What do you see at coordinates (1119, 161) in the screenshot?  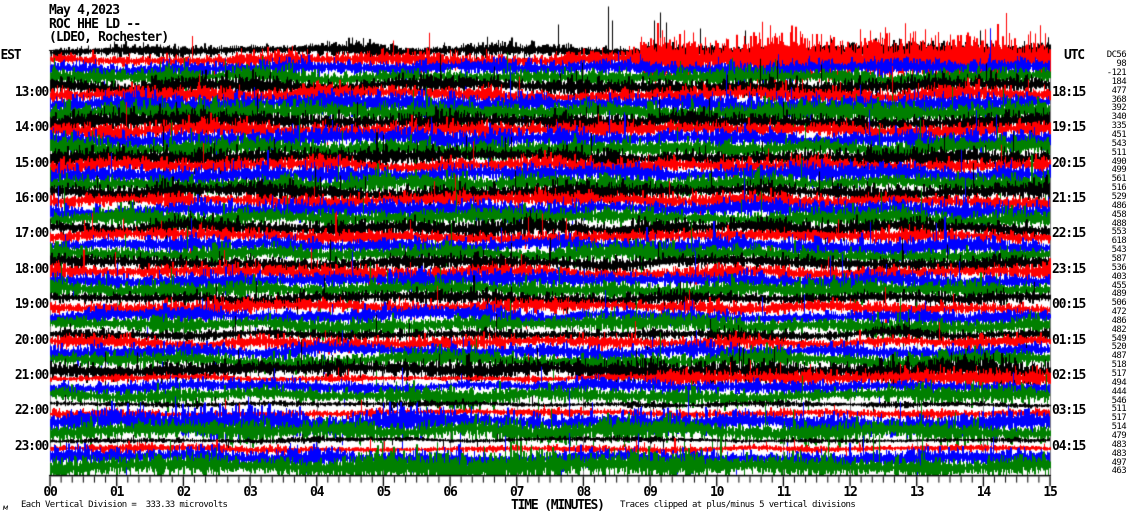 I see `dc-value: 490` at bounding box center [1119, 161].